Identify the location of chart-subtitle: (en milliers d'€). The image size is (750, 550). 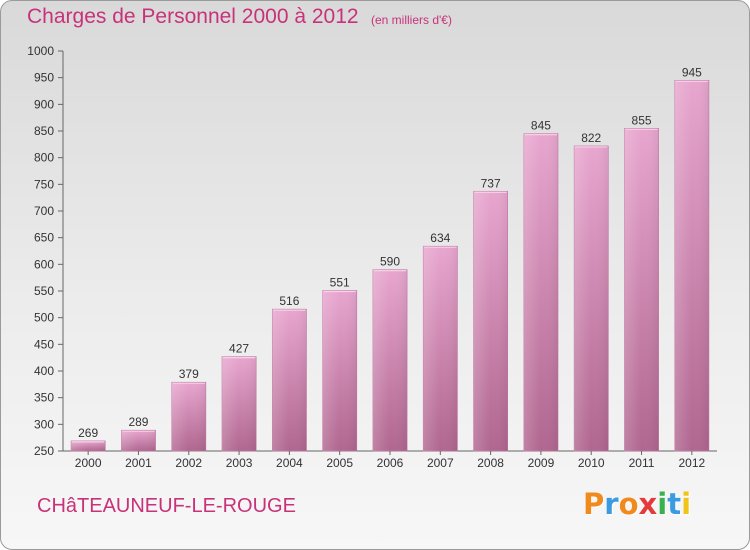
(411, 20).